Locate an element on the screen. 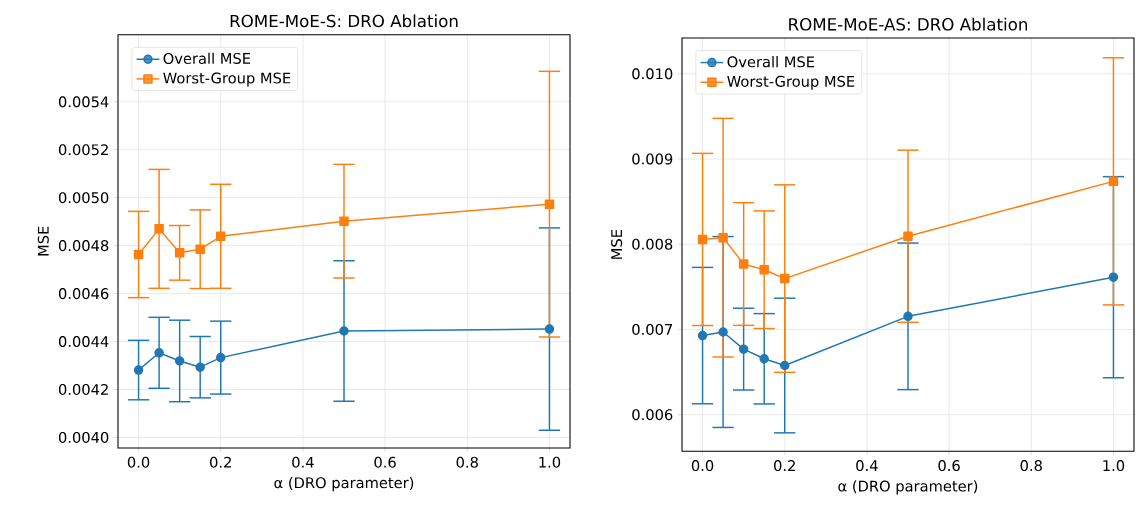 The width and height of the screenshot is (1136, 506). y-tick-label: 0.0046 is located at coordinates (83, 294).